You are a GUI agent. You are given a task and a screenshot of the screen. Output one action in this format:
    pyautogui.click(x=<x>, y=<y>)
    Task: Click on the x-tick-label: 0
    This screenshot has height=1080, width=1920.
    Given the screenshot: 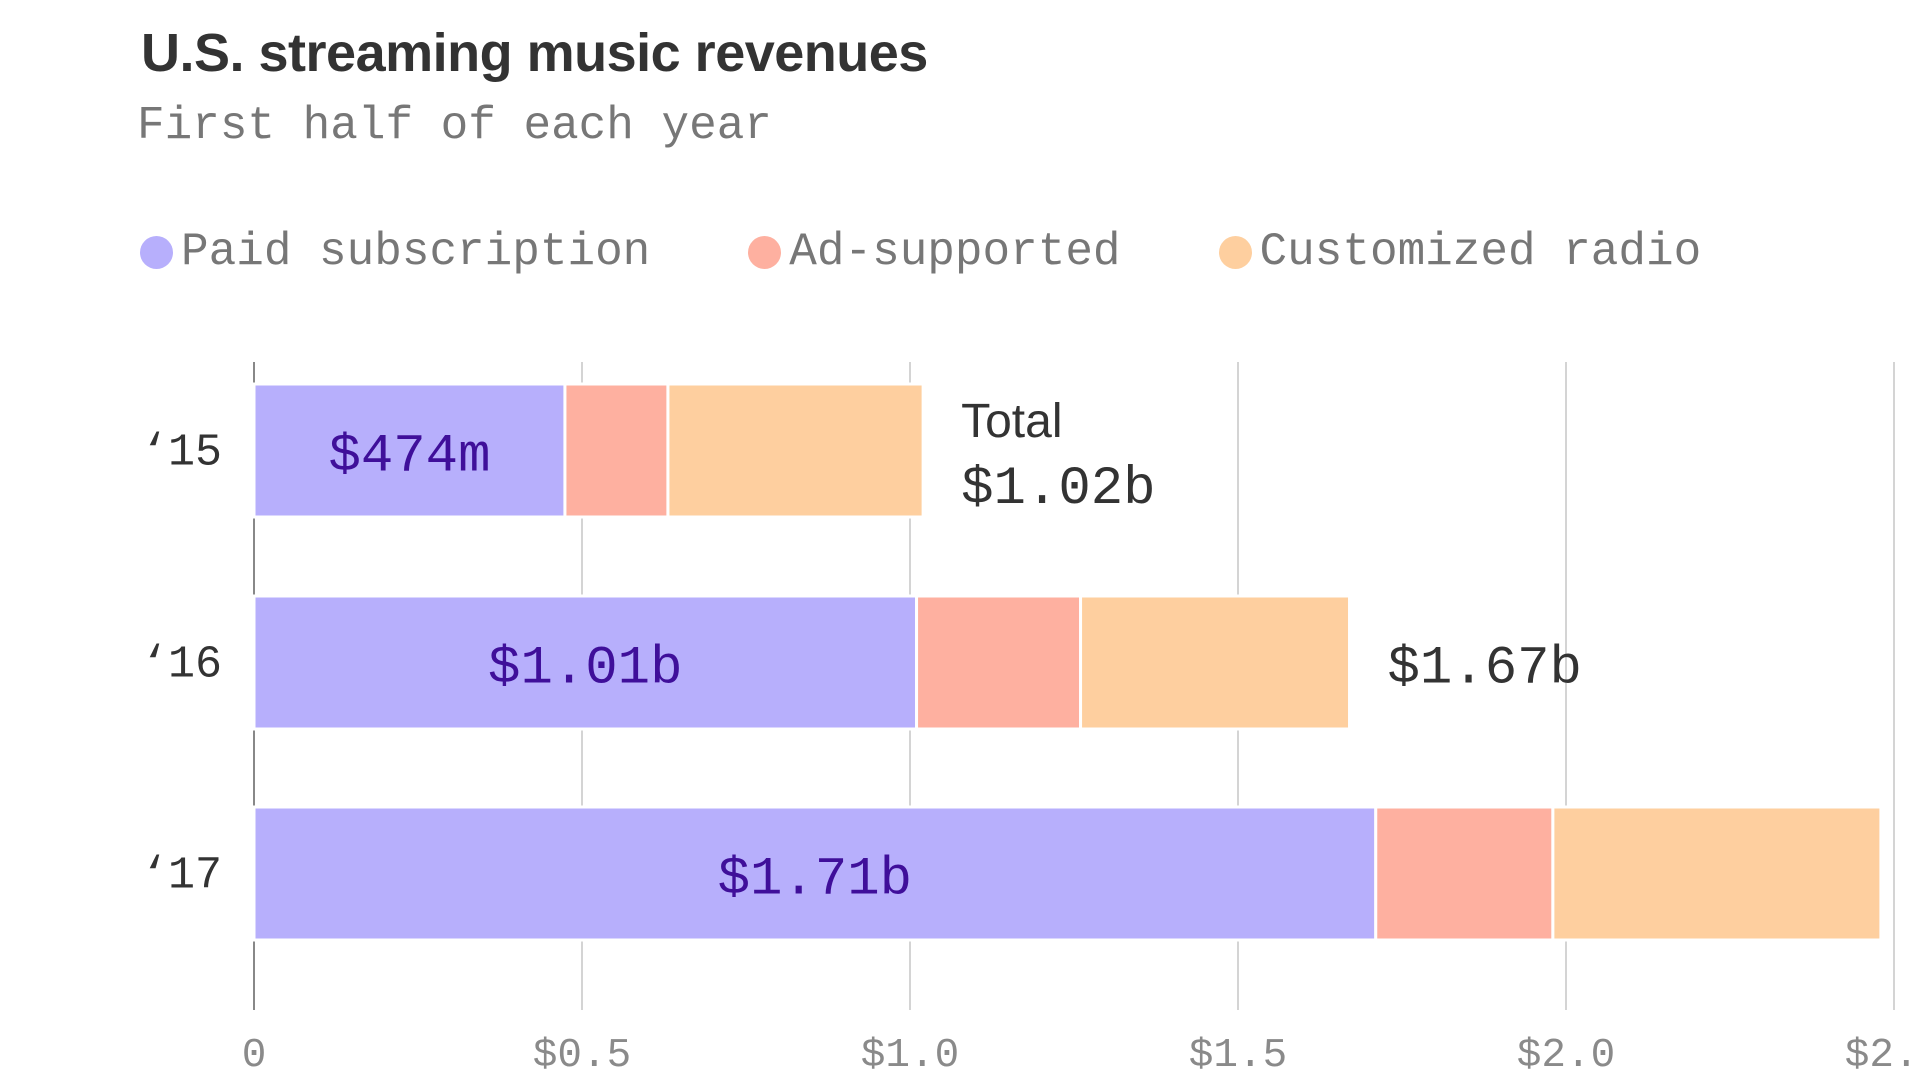 What is the action you would take?
    pyautogui.click(x=254, y=1056)
    